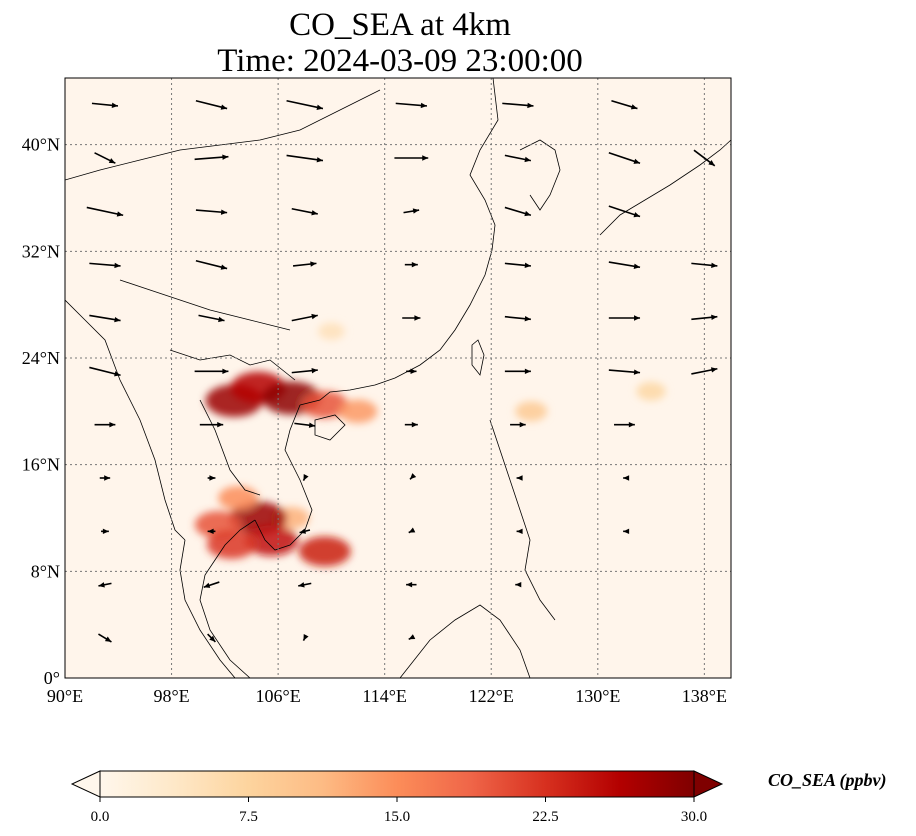  Describe the element at coordinates (85, 784) in the screenshot. I see `colorbar-extend-min` at that location.